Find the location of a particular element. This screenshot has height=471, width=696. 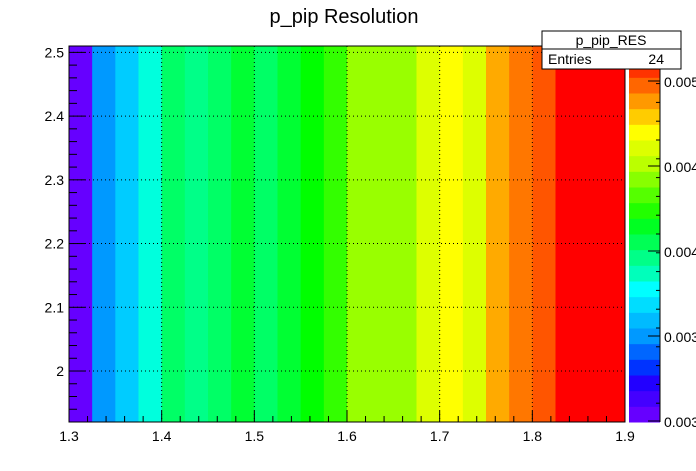

x-tick-label: 1.3 is located at coordinates (69, 436).